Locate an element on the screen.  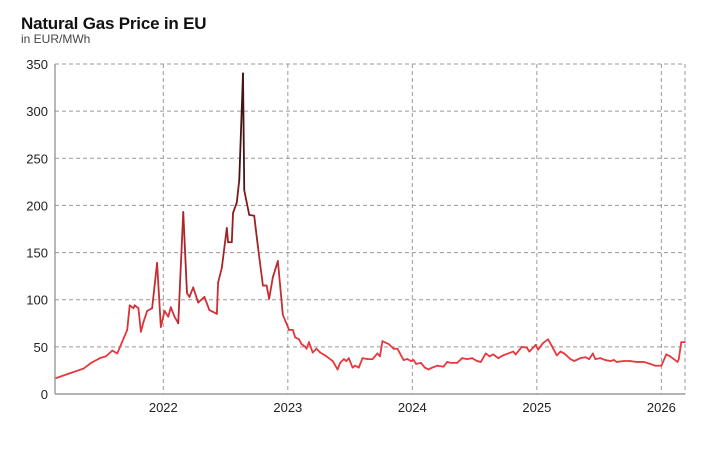
y-tick-label: 350 is located at coordinates (37, 64).